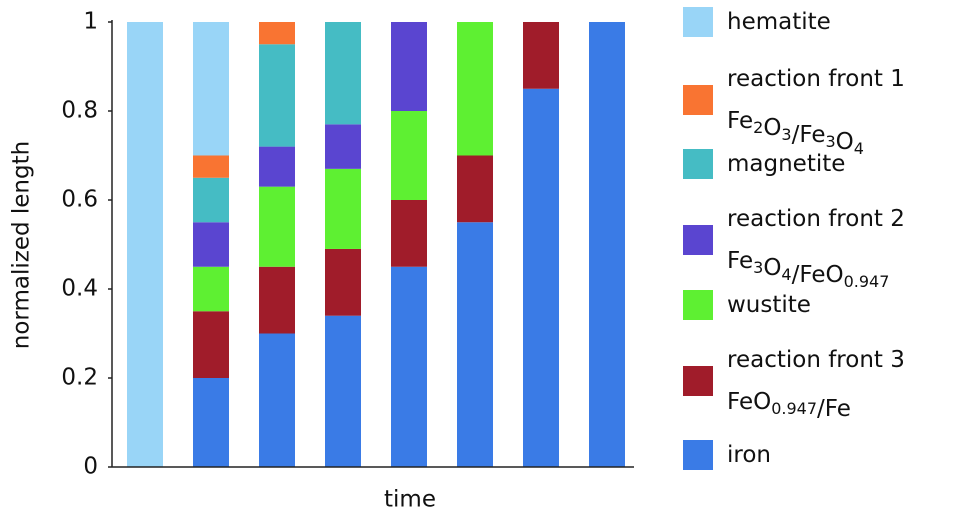 This screenshot has width=957, height=519. I want to click on y-tick-label: 0.2, so click(79, 378).